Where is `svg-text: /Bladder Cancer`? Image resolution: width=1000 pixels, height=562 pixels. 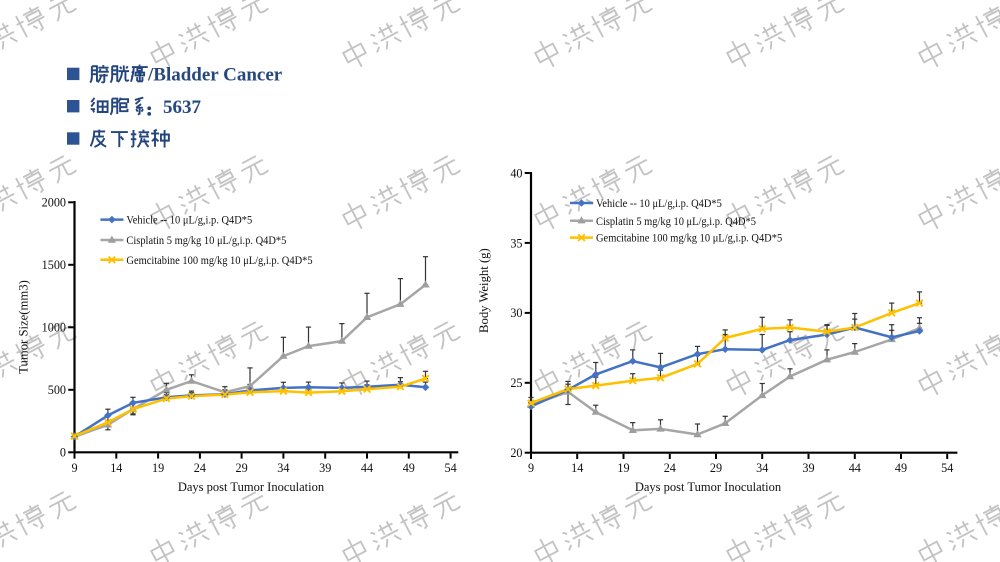 svg-text: /Bladder Cancer is located at coordinates (215, 75).